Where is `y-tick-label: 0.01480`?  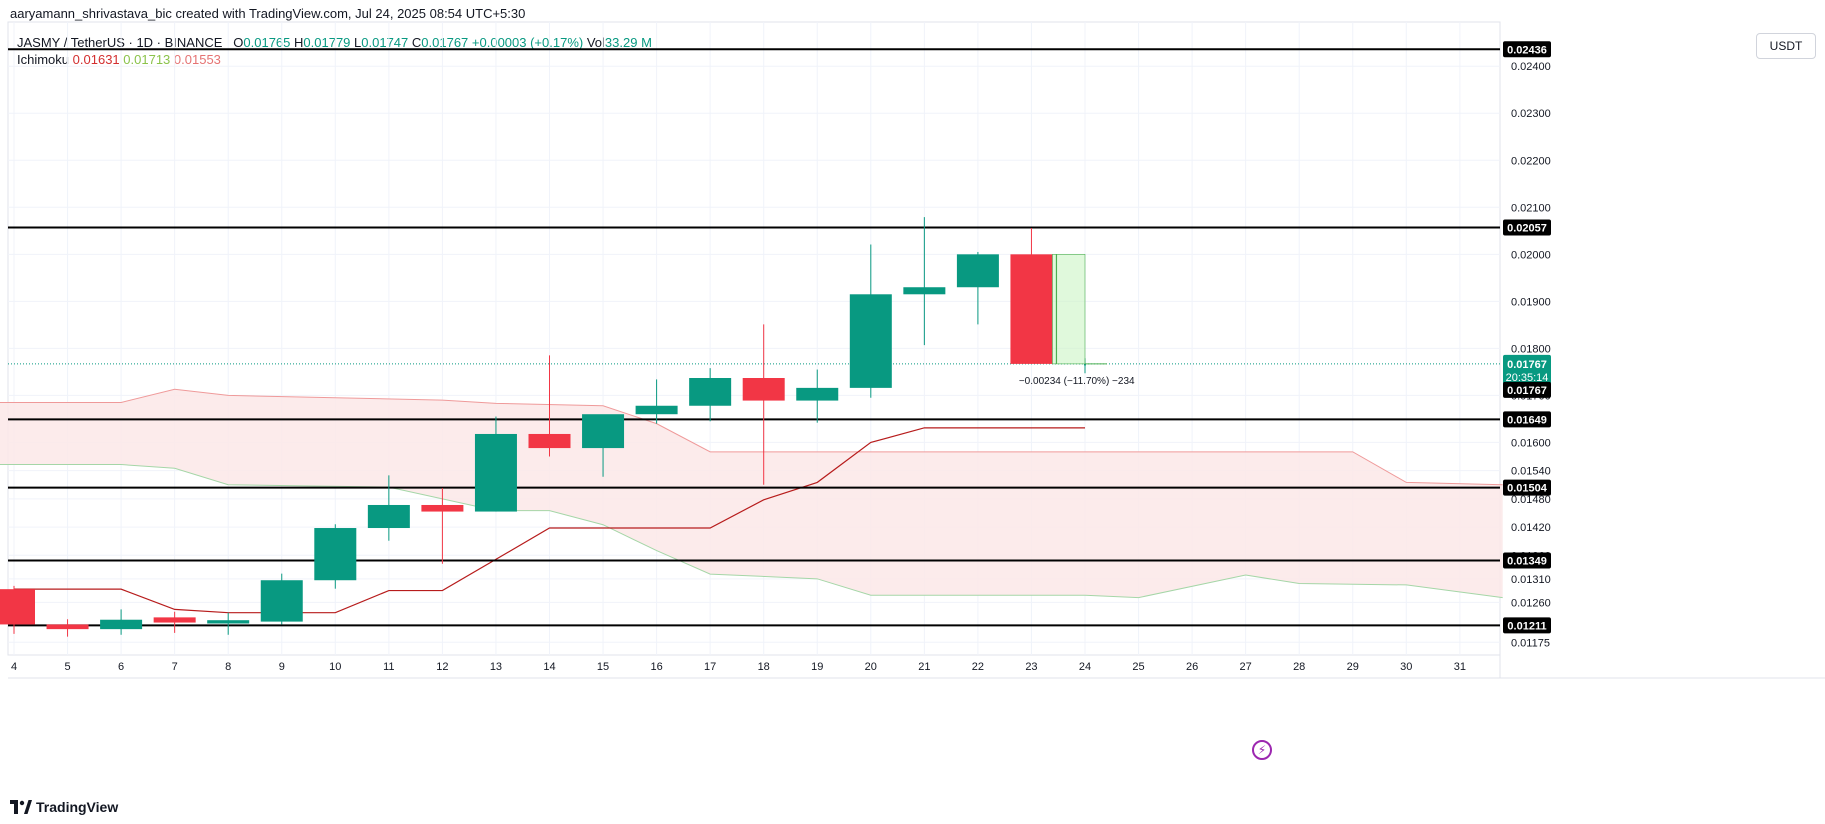 y-tick-label: 0.01480 is located at coordinates (1531, 500).